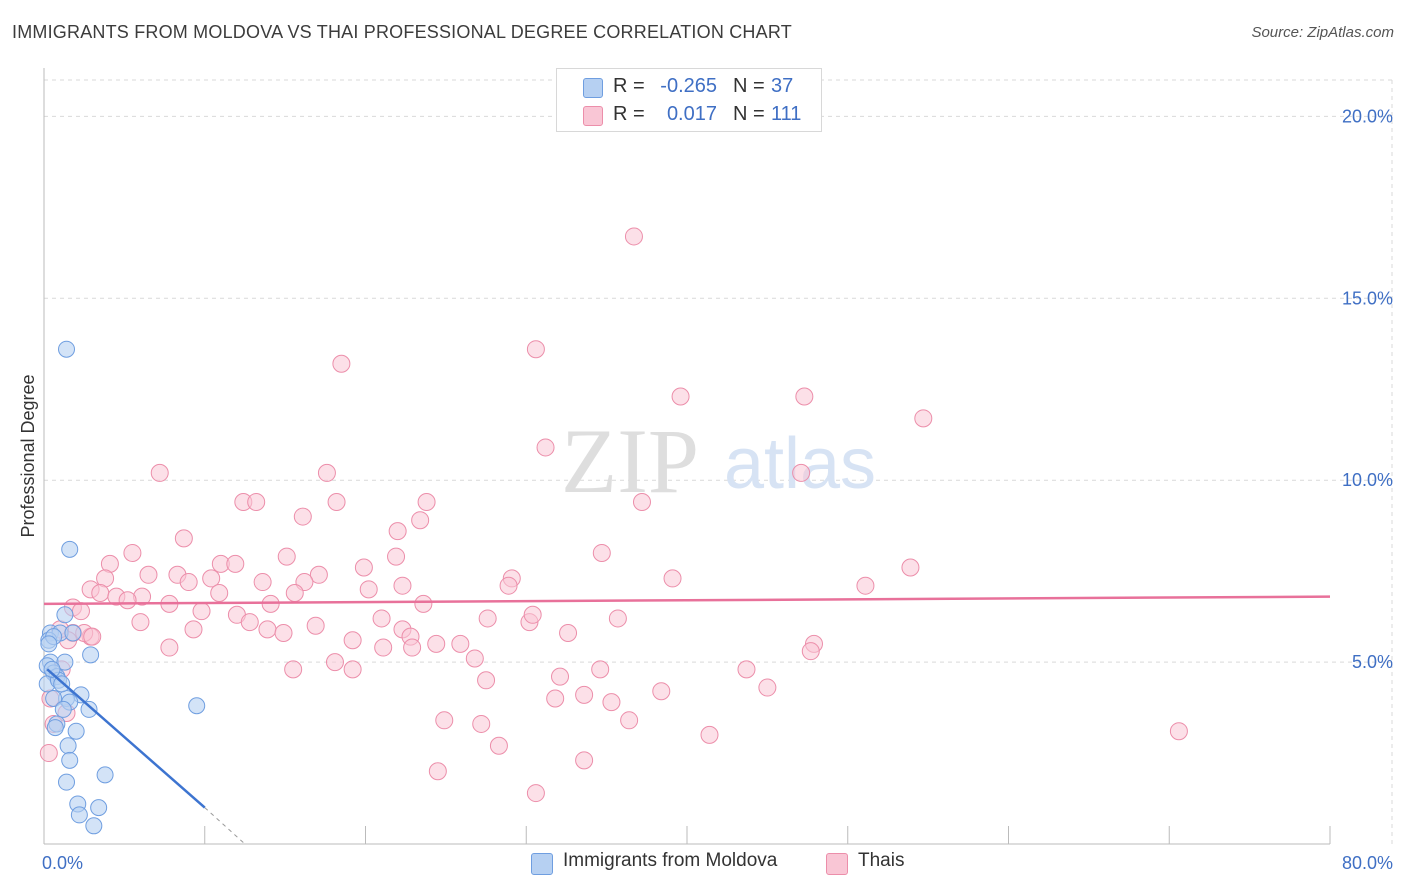 This screenshot has width=1406, height=892. What do you see at coordinates (687, 600) in the screenshot?
I see `trend-line-thais` at bounding box center [687, 600].